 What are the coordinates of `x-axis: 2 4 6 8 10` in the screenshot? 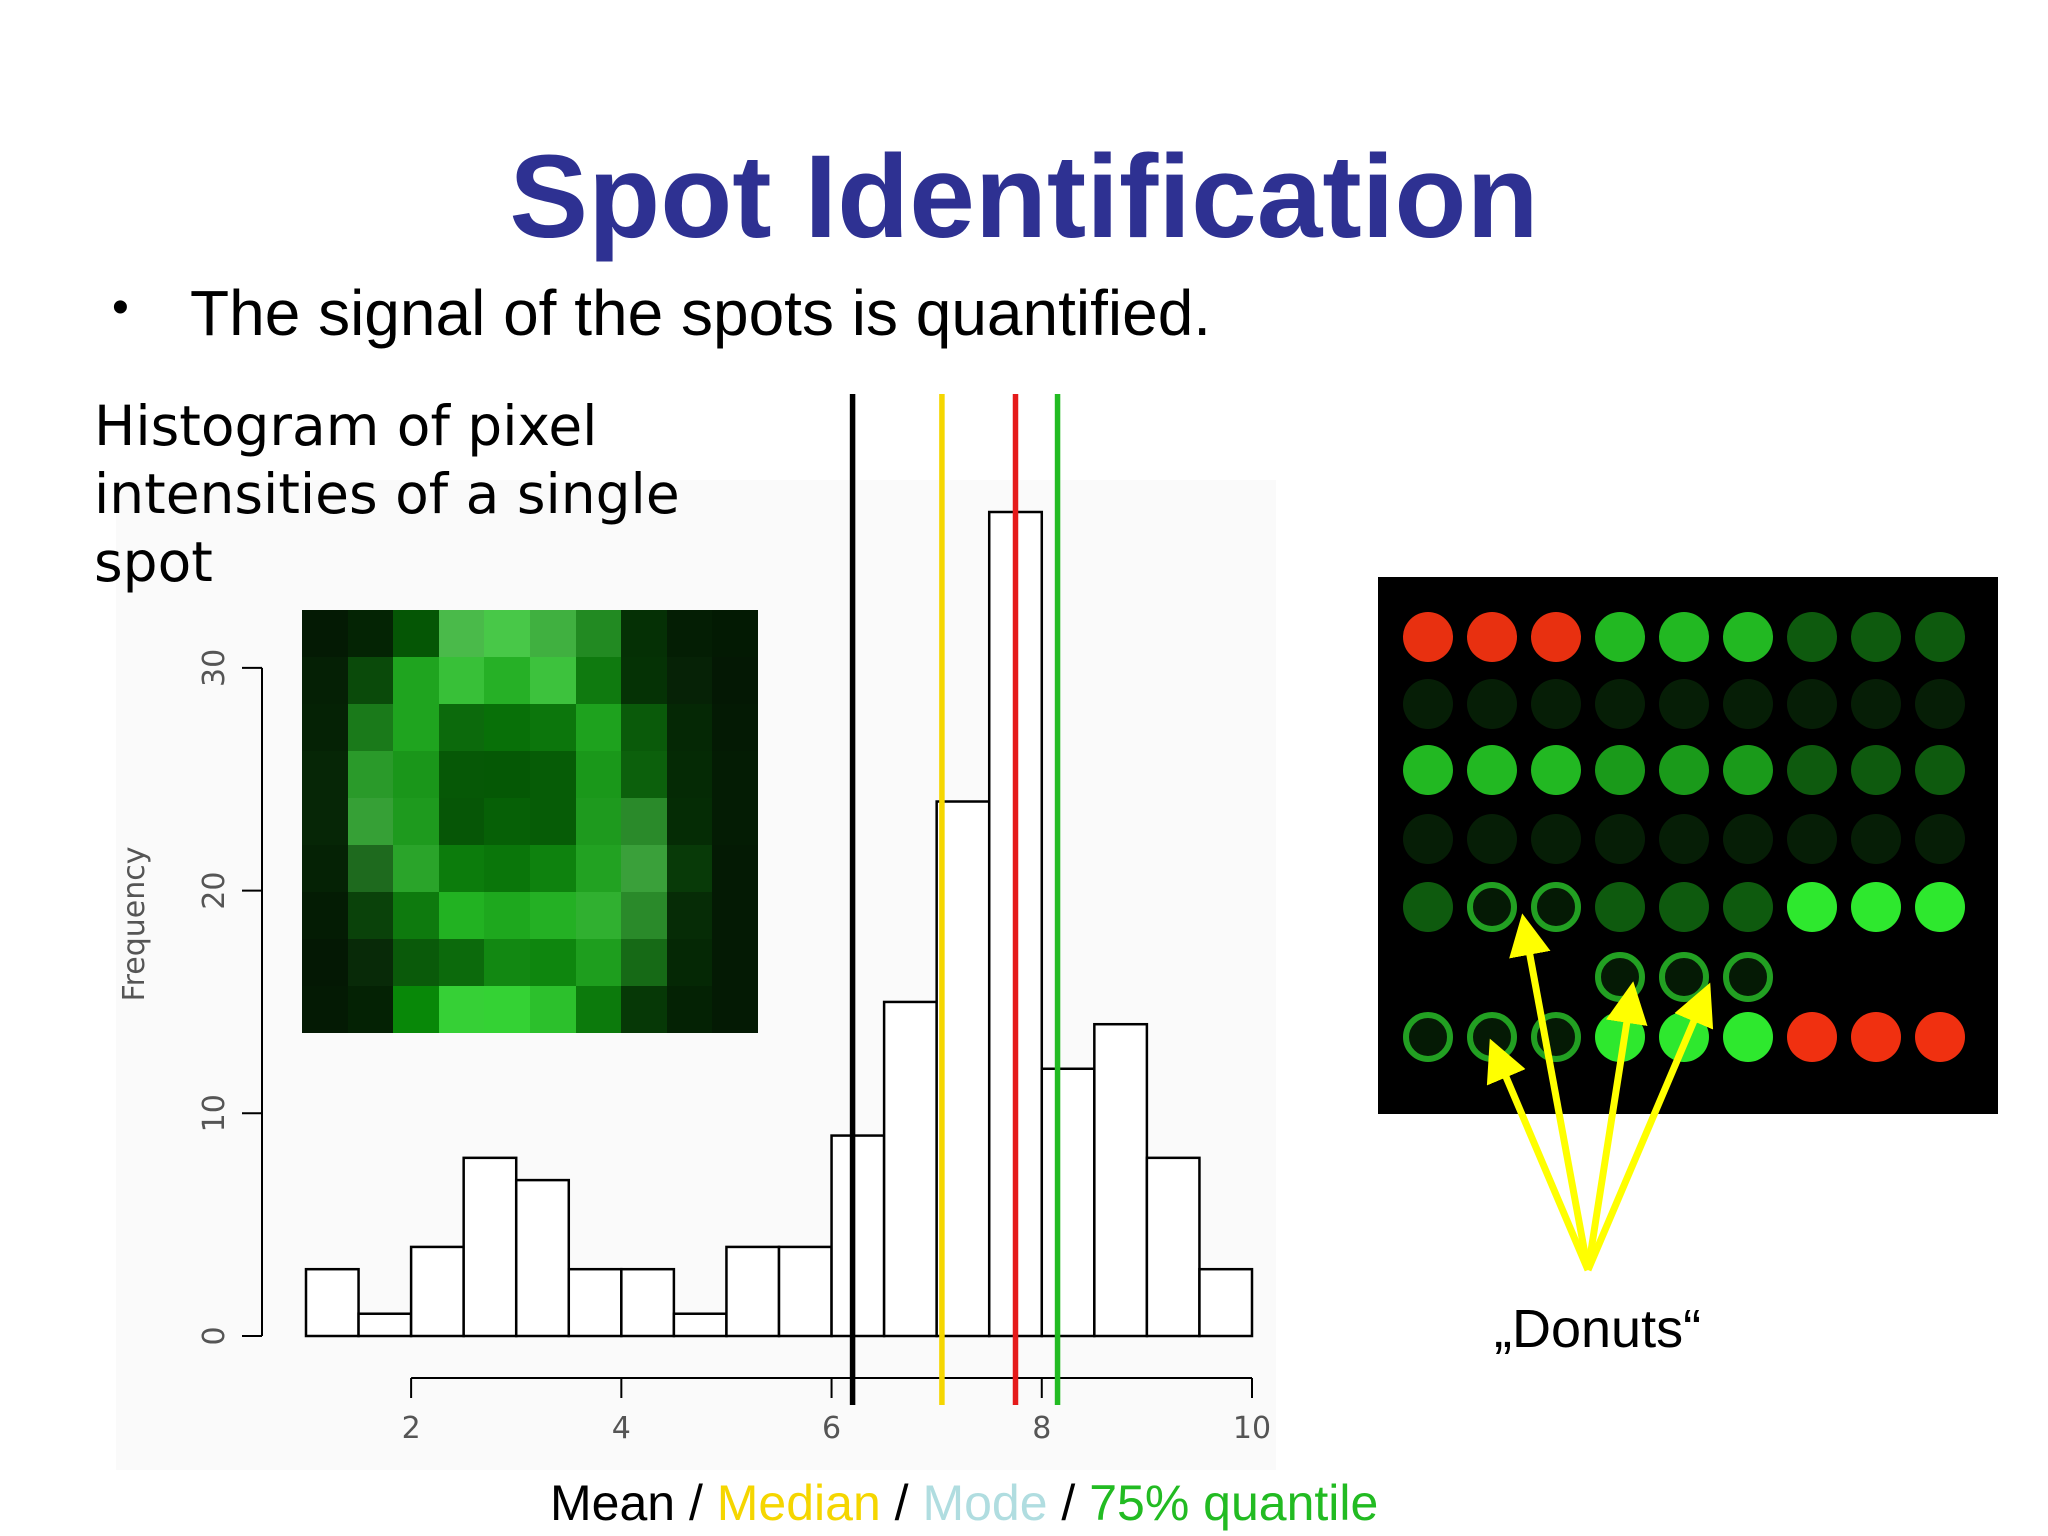 It's located at (836, 1411).